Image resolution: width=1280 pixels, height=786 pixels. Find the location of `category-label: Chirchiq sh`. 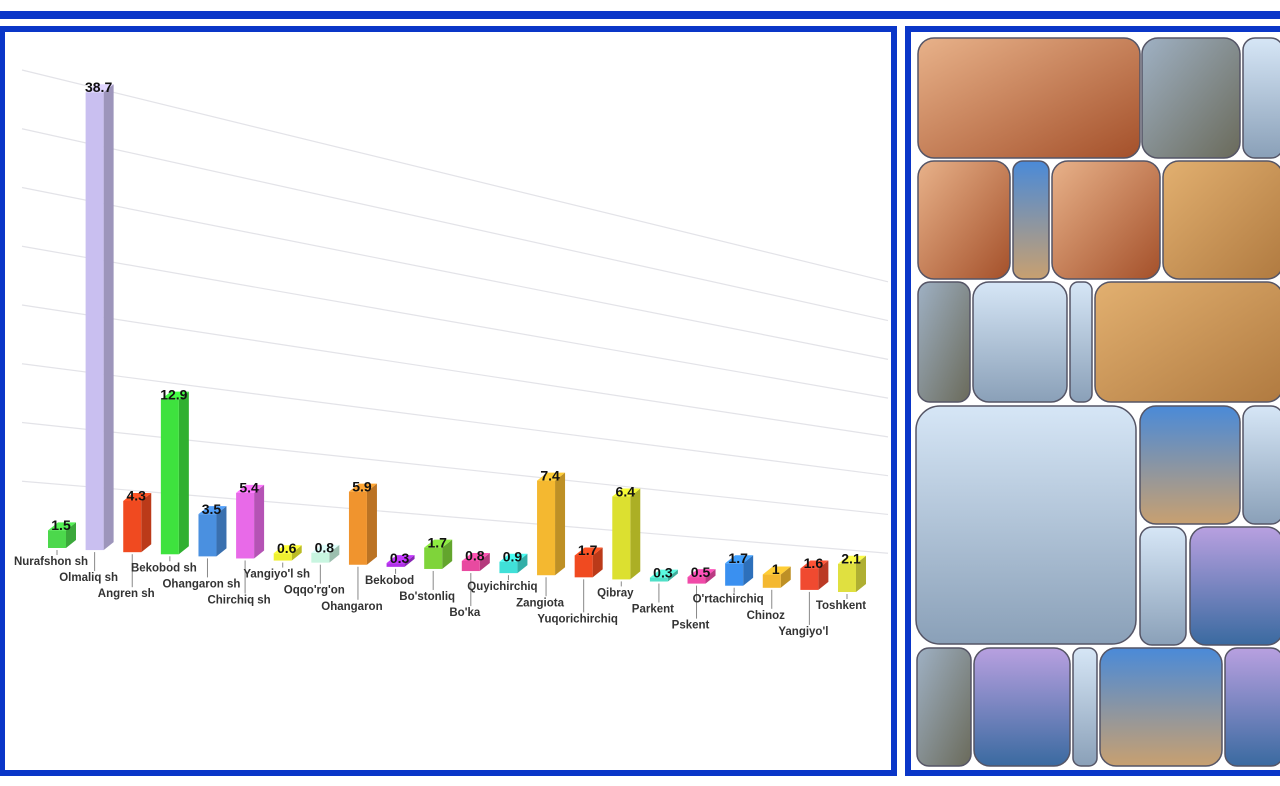

category-label: Chirchiq sh is located at coordinates (238, 601).